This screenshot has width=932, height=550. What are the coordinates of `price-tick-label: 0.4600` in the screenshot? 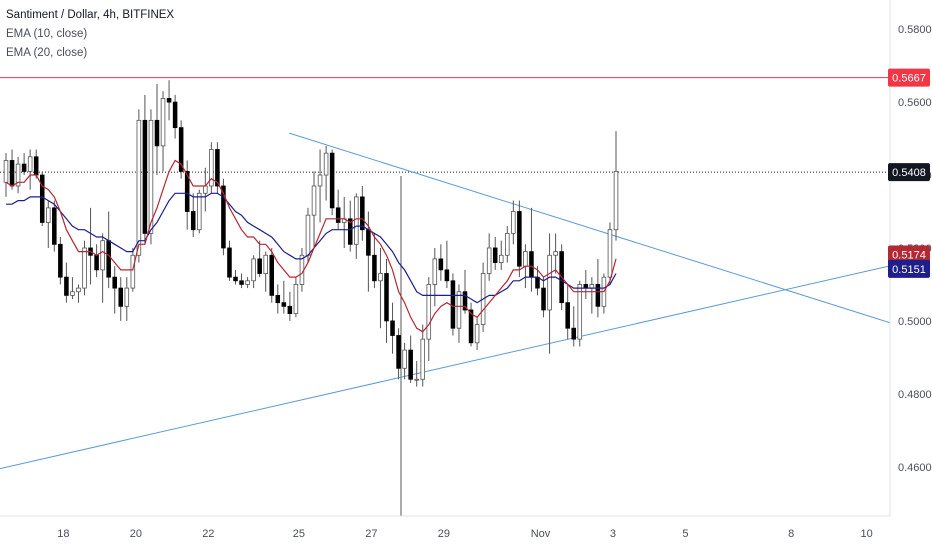 It's located at (915, 468).